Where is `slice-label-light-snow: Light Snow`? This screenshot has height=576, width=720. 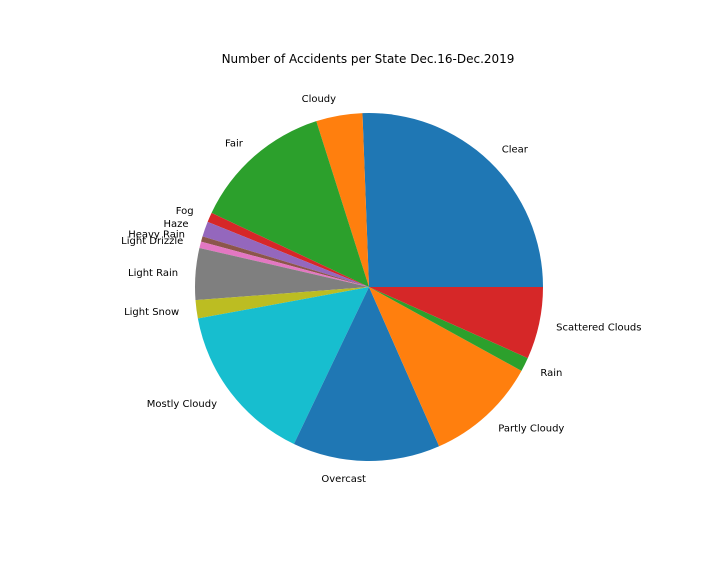 slice-label-light-snow: Light Snow is located at coordinates (151, 312).